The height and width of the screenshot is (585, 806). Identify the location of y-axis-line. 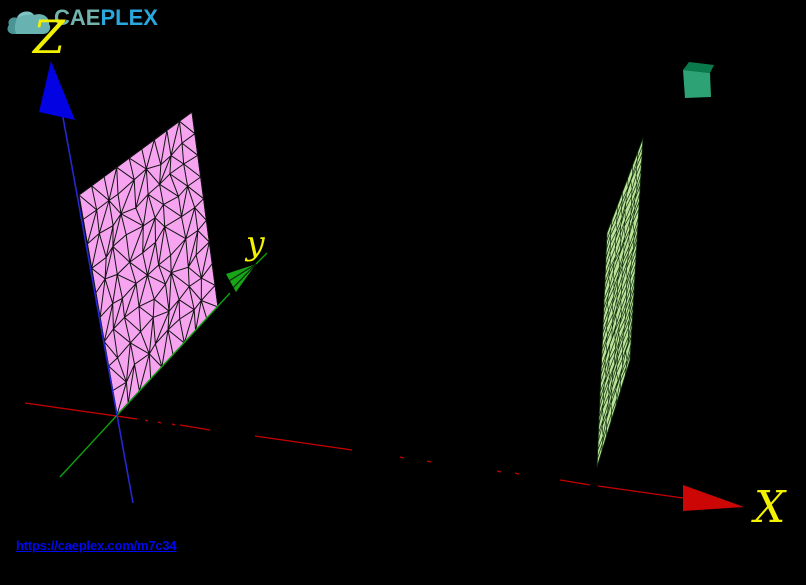
(163, 365).